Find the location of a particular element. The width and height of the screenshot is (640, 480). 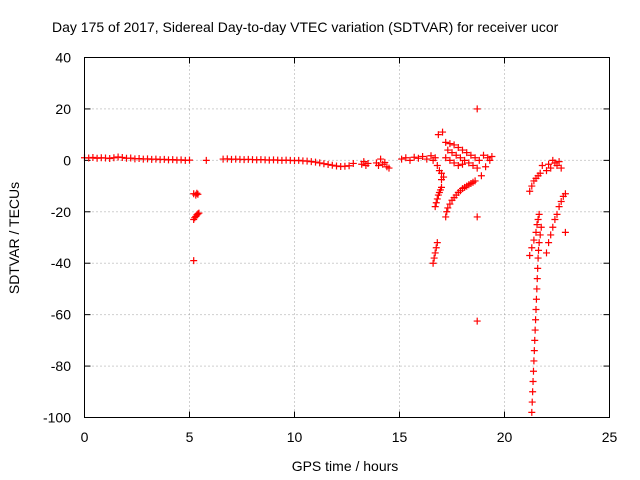

x-tick-labels: 0 5 10 15 20 25 is located at coordinates (349, 437).